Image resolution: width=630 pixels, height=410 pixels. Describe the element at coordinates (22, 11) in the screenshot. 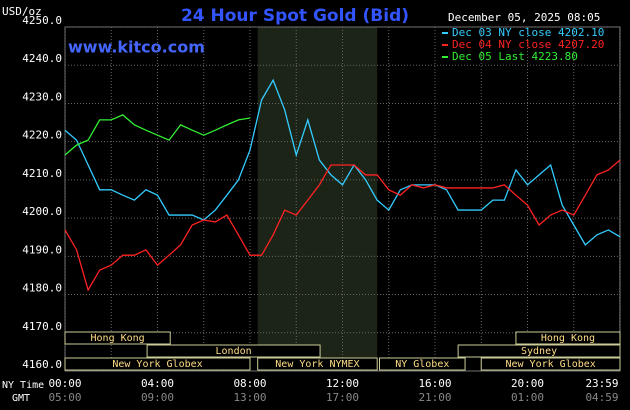

I see `y-unit: USD/oz` at that location.